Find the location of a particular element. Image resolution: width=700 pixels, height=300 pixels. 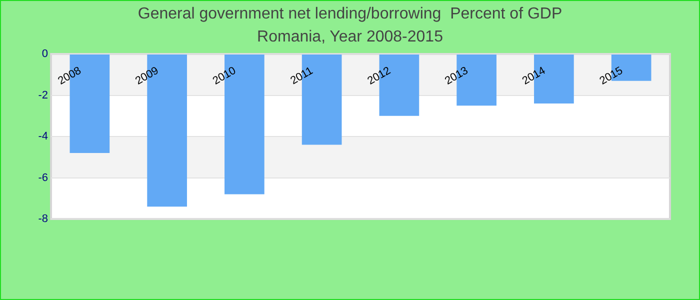

y-tick-label: -8 is located at coordinates (43, 219).